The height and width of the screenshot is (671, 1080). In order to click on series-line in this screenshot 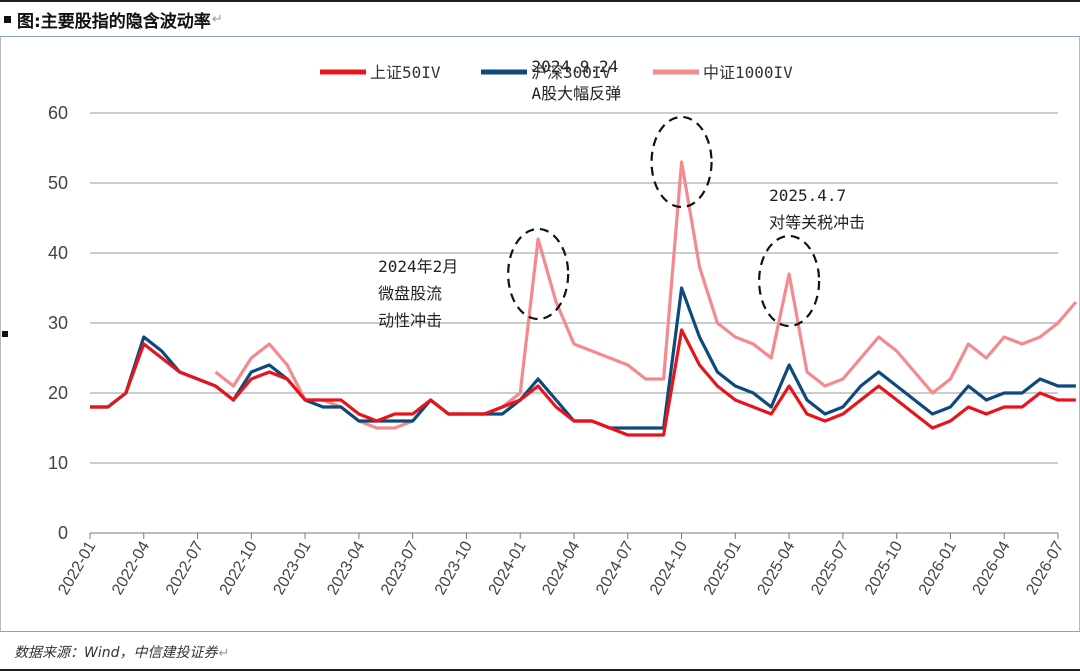, I will do `click(583, 382)`.